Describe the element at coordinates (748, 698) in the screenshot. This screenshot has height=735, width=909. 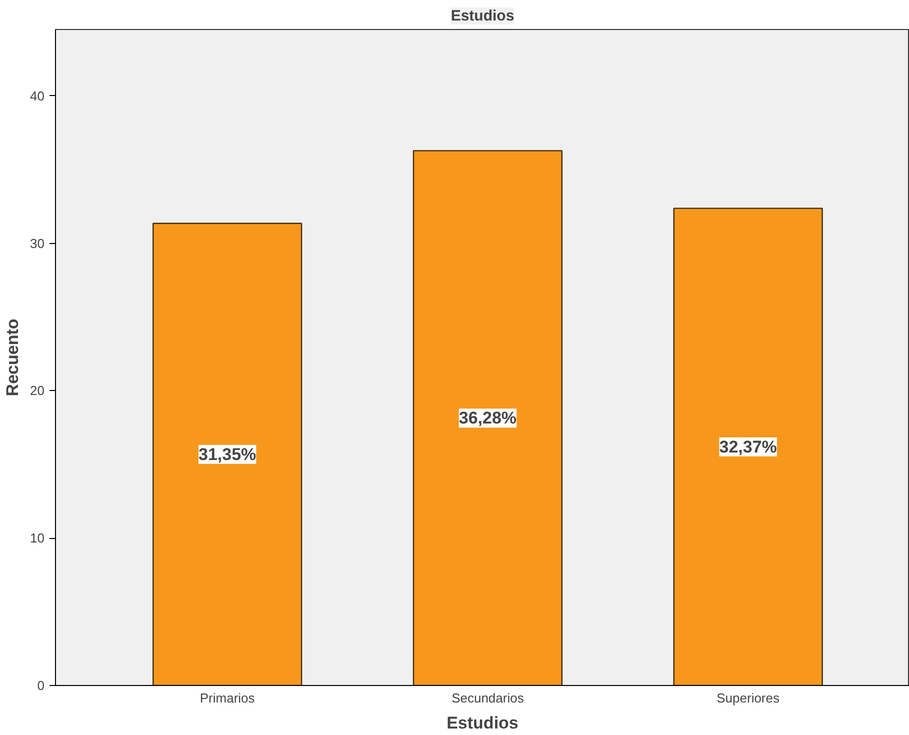
I see `x-tick-label: Superiores` at that location.